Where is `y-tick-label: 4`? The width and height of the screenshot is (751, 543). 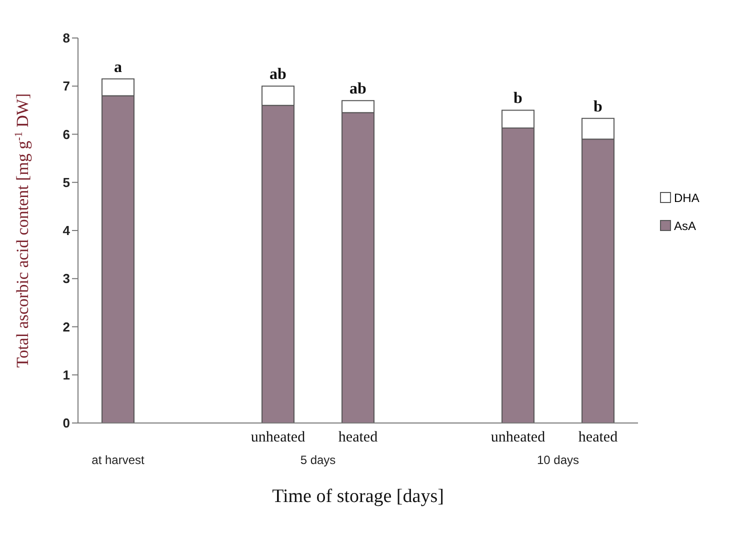 y-tick-label: 4 is located at coordinates (66, 230).